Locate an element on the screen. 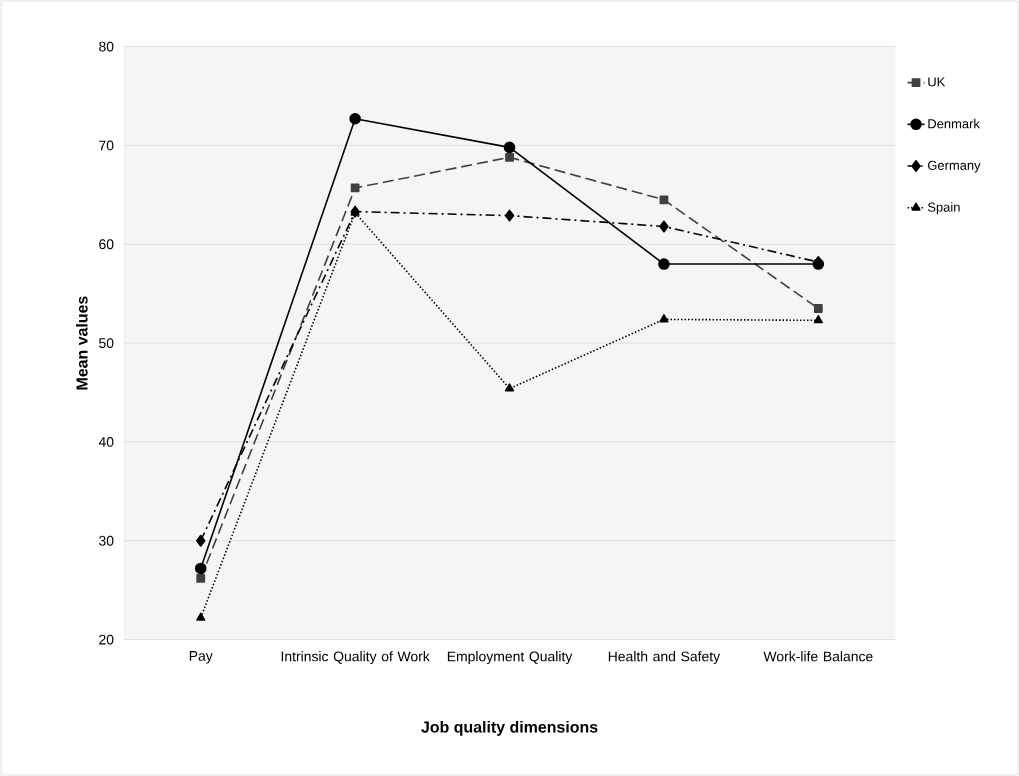  x-tick-label: Pay is located at coordinates (201, 657).